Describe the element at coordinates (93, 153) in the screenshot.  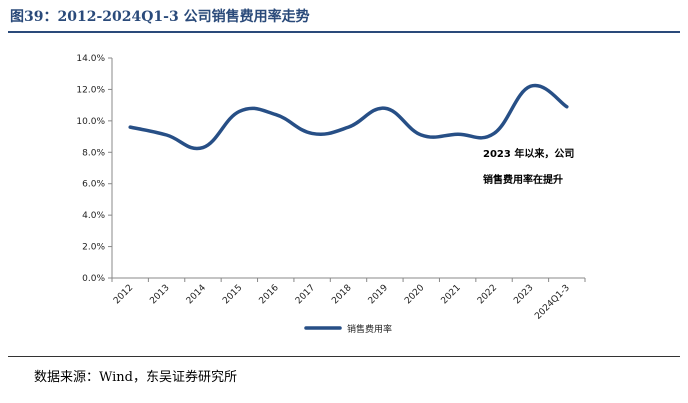
I see `y-tick-label: 8.0%` at that location.